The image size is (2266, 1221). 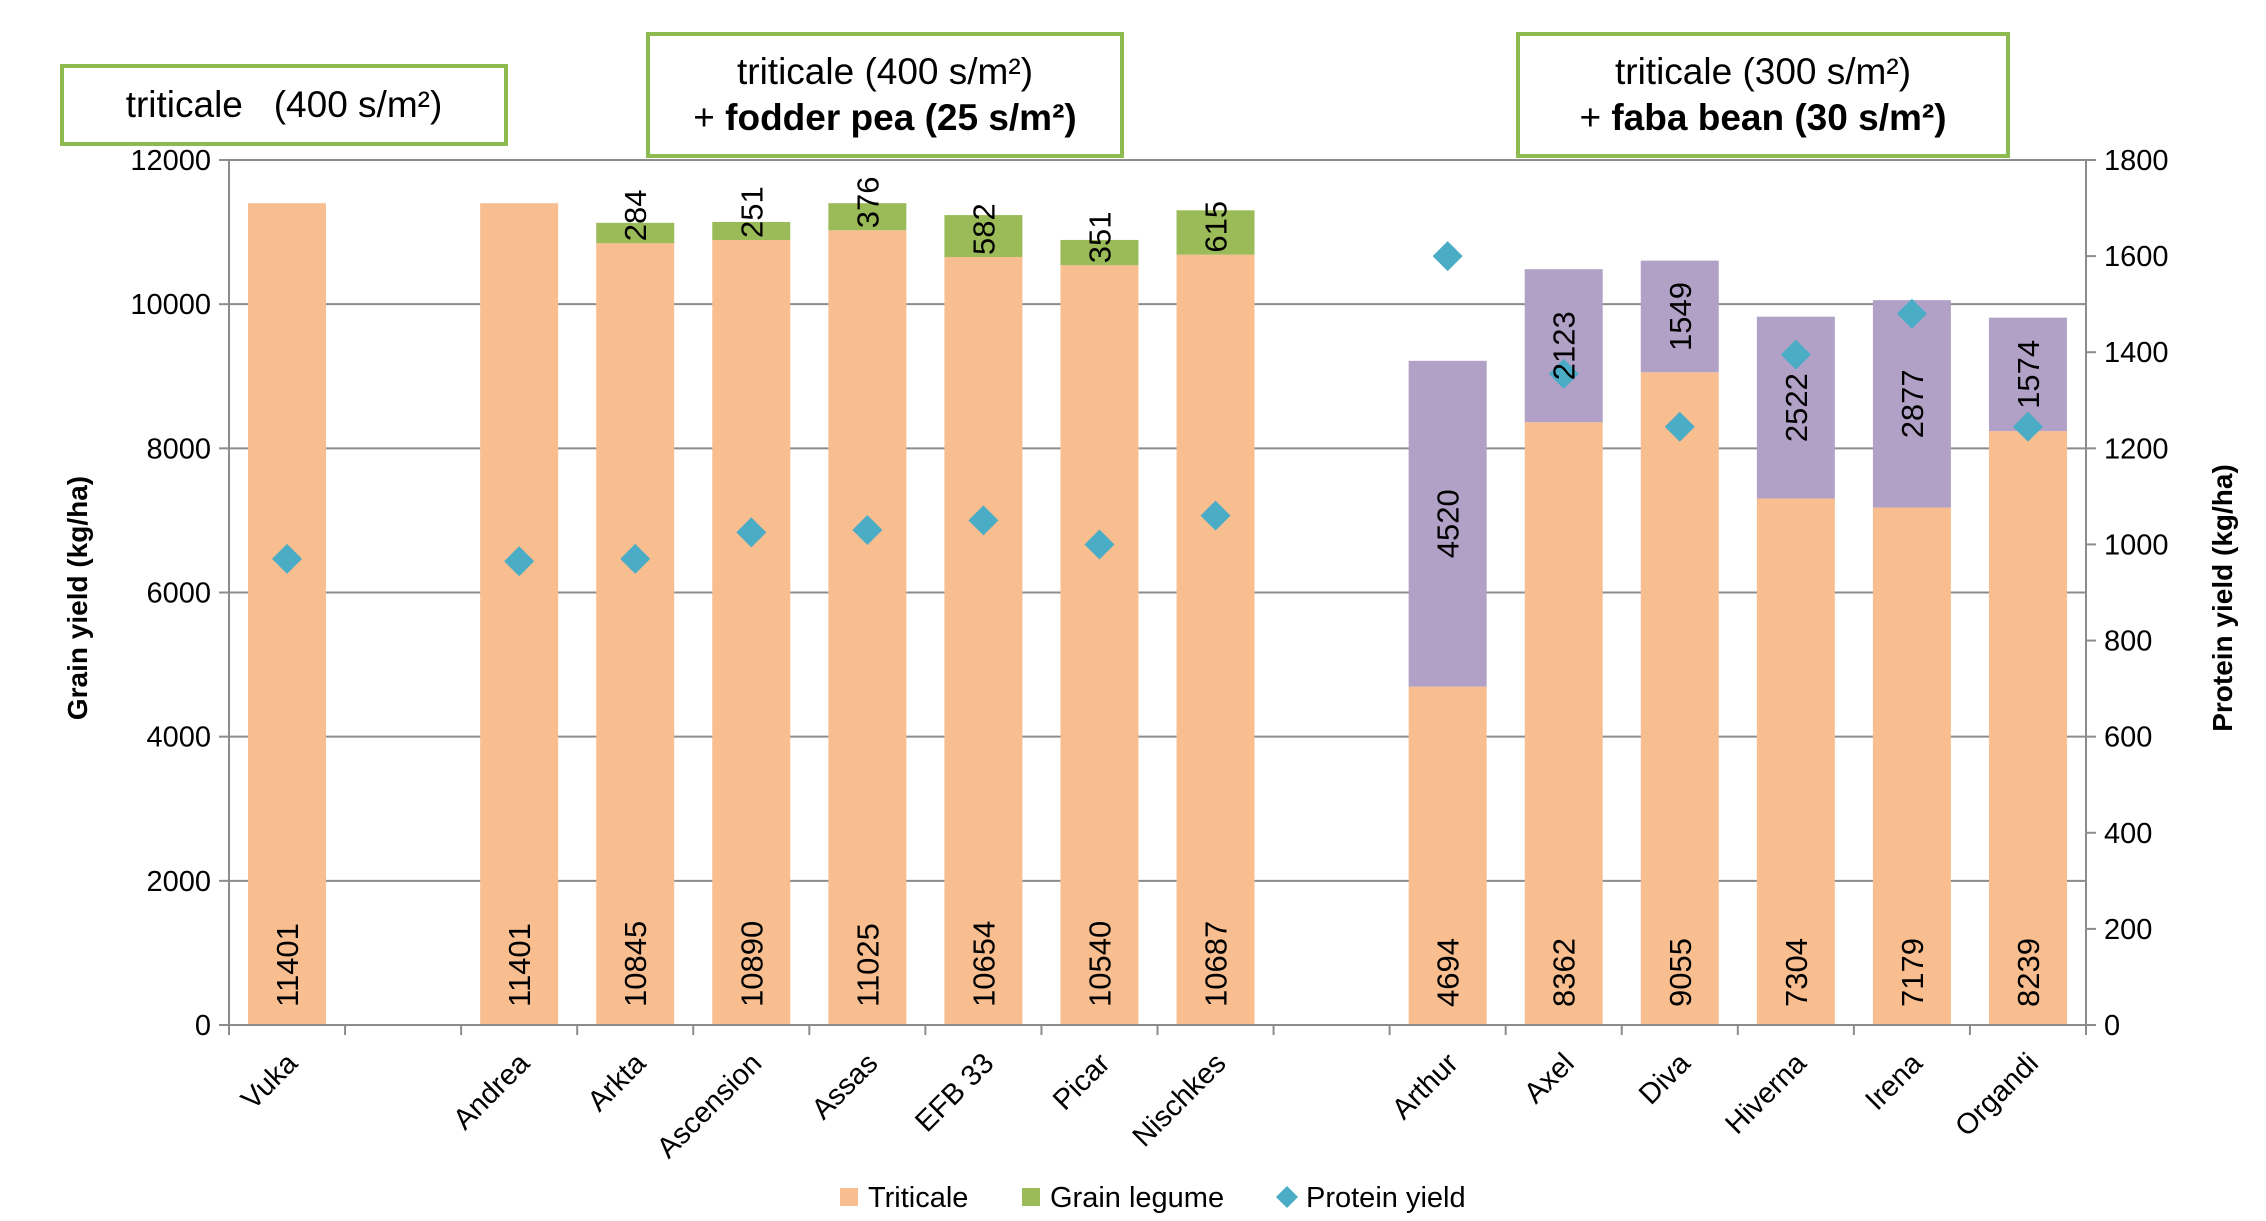 What do you see at coordinates (1425, 1086) in the screenshot?
I see `x-category-label: Arthur` at bounding box center [1425, 1086].